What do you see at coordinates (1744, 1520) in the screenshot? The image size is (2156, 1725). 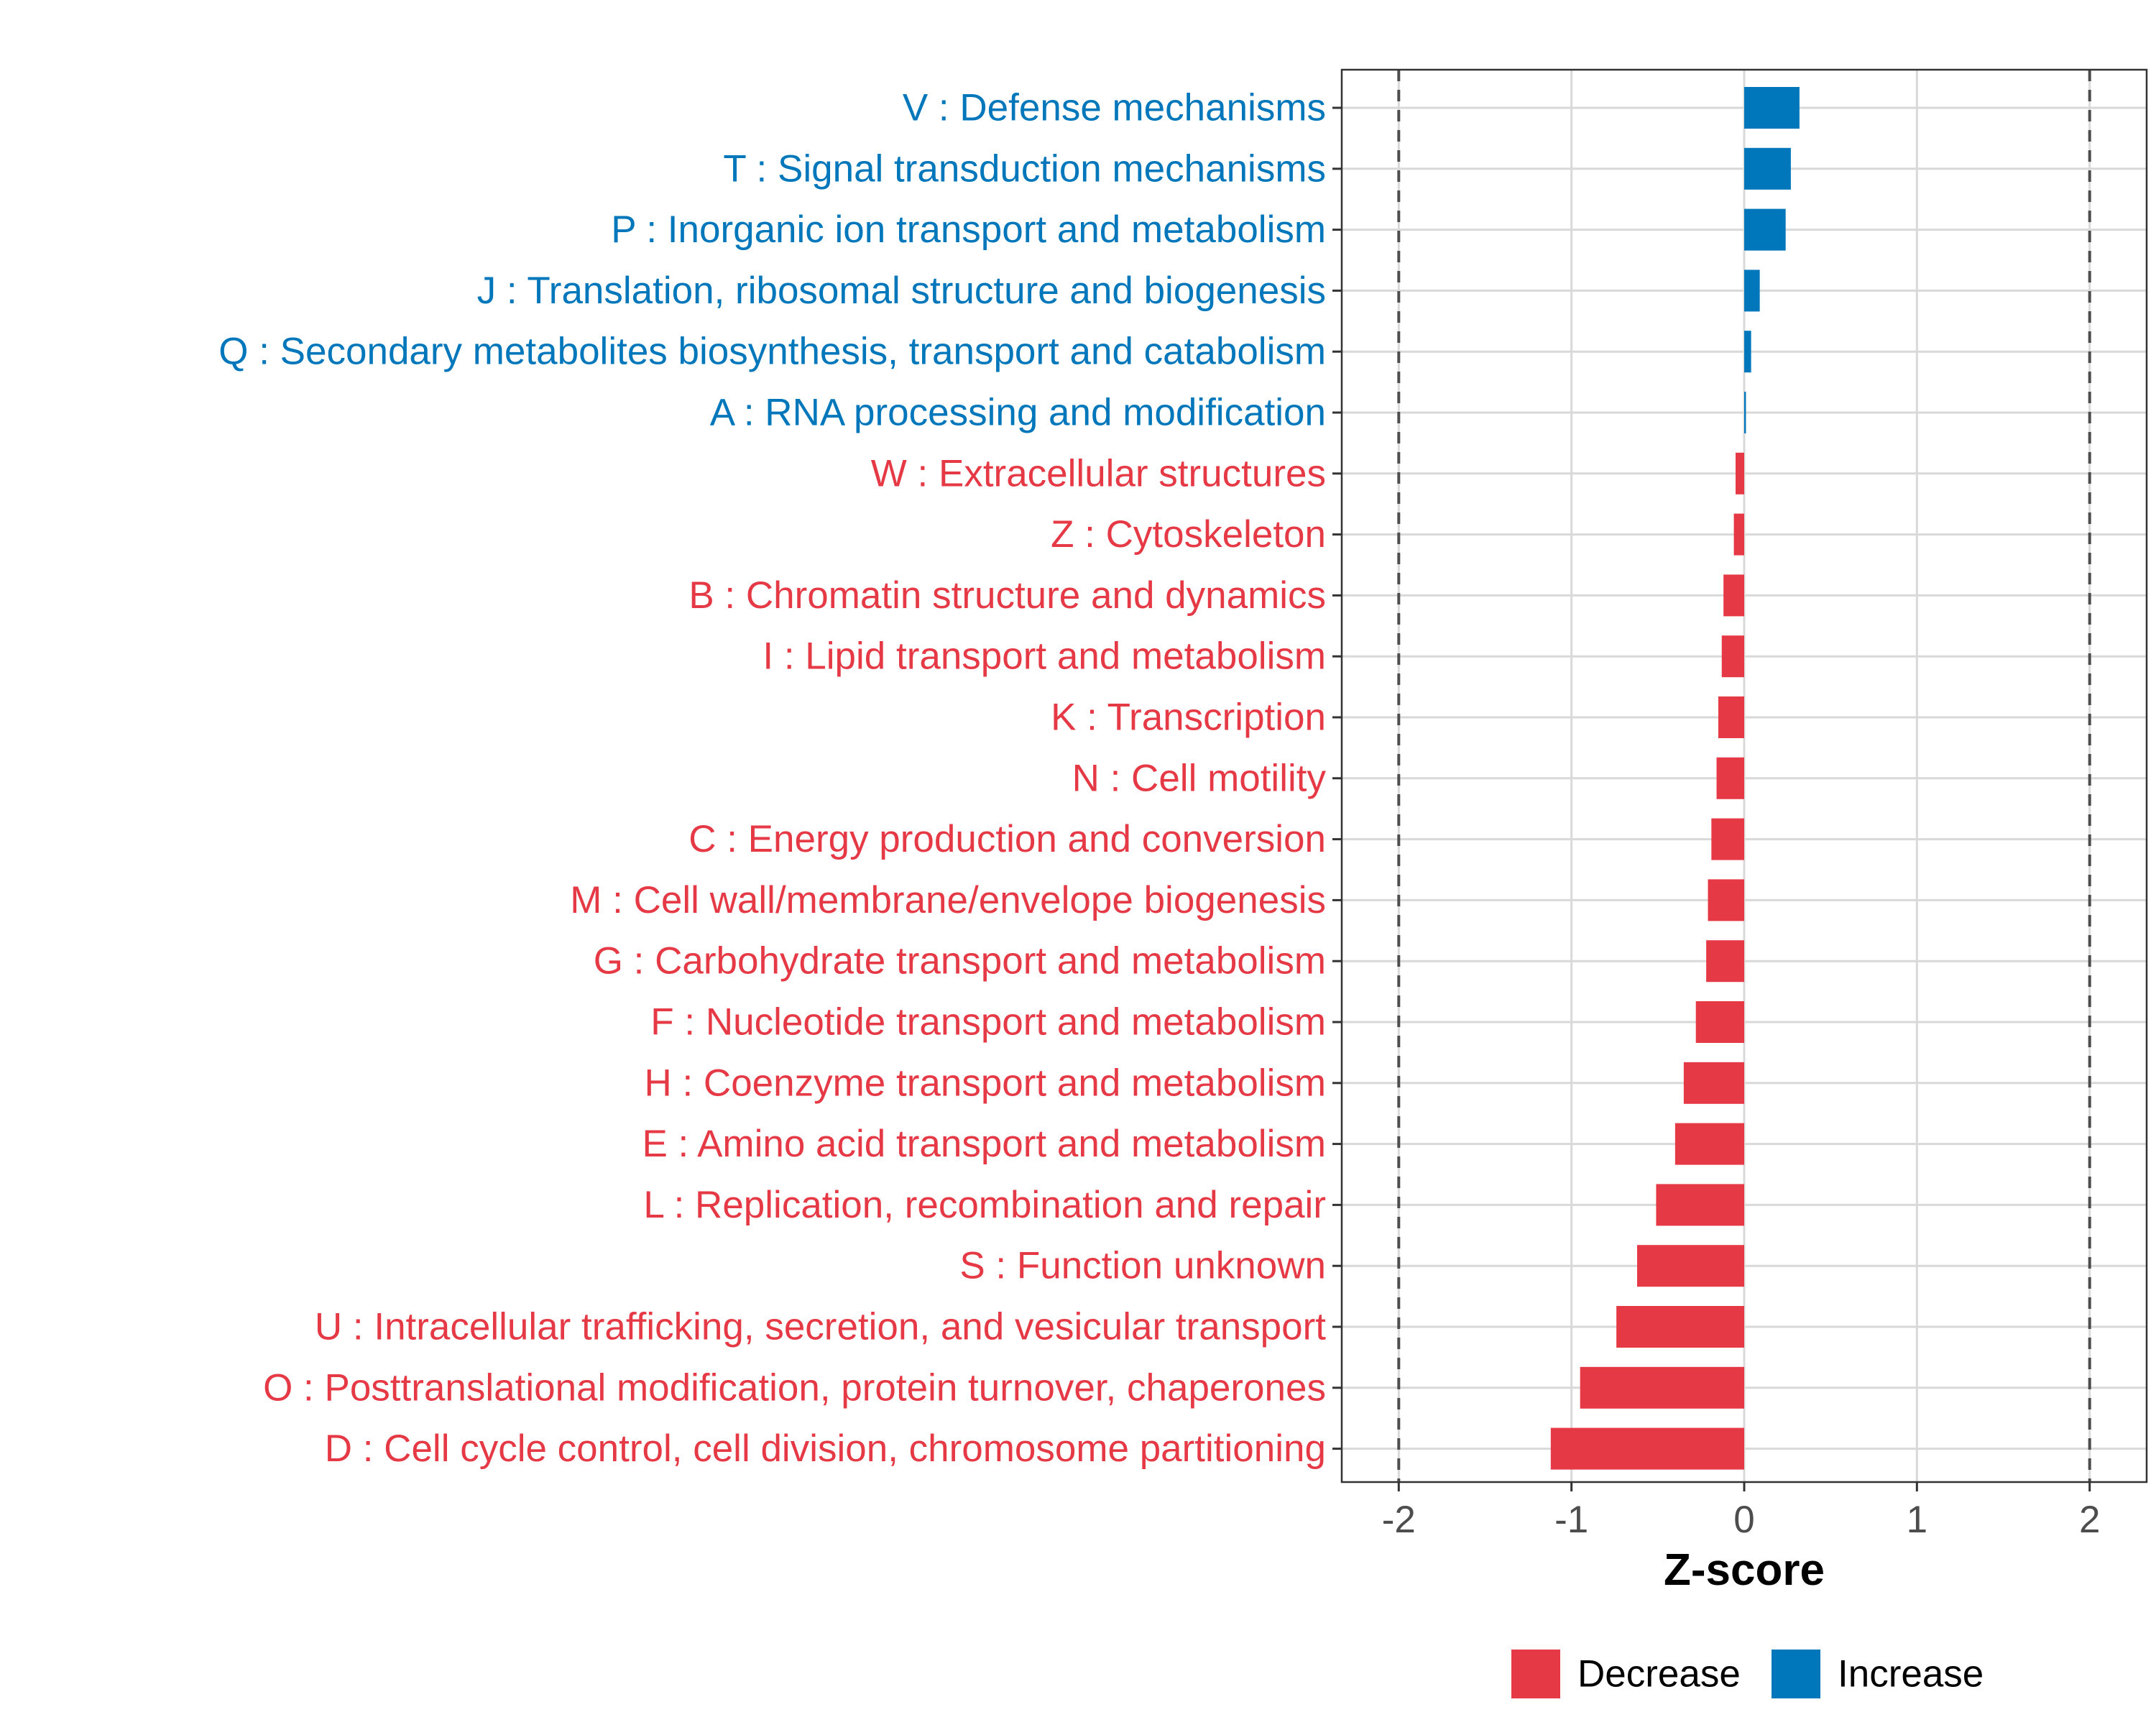 I see `x-tick-label-2: 0` at bounding box center [1744, 1520].